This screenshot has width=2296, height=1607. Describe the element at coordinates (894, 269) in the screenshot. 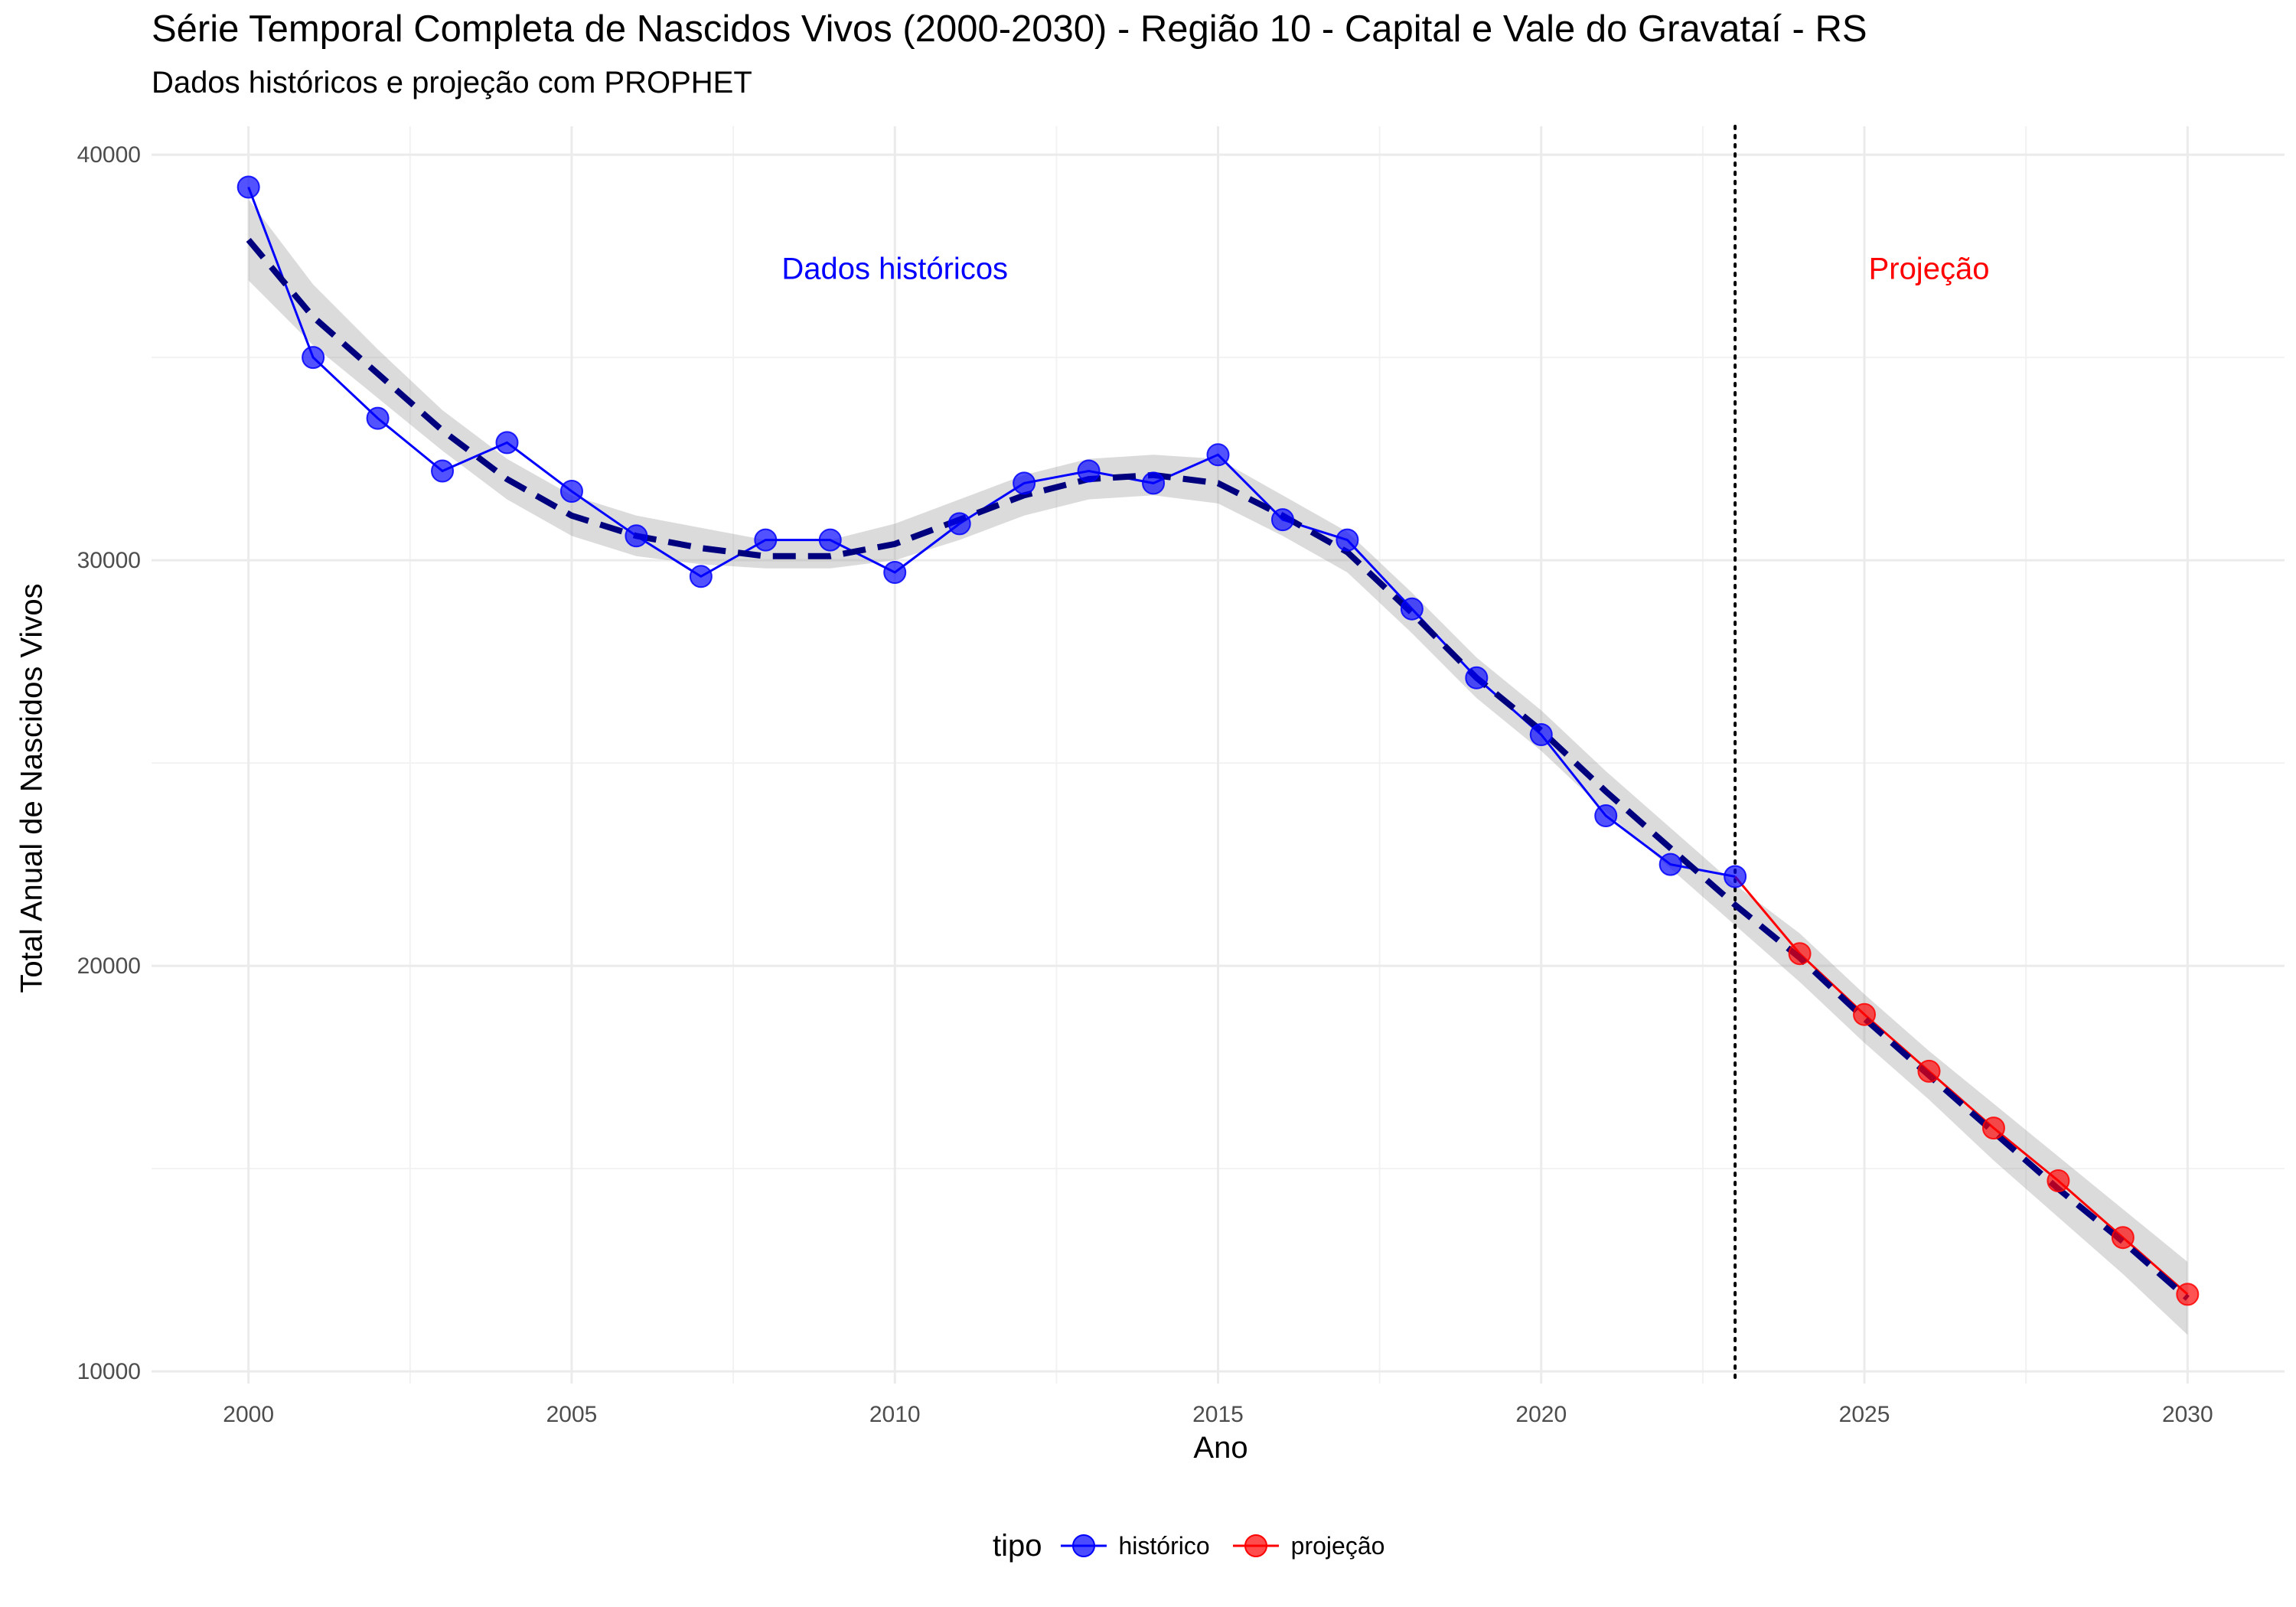

I see `annotation-historical: Dados históricos` at that location.